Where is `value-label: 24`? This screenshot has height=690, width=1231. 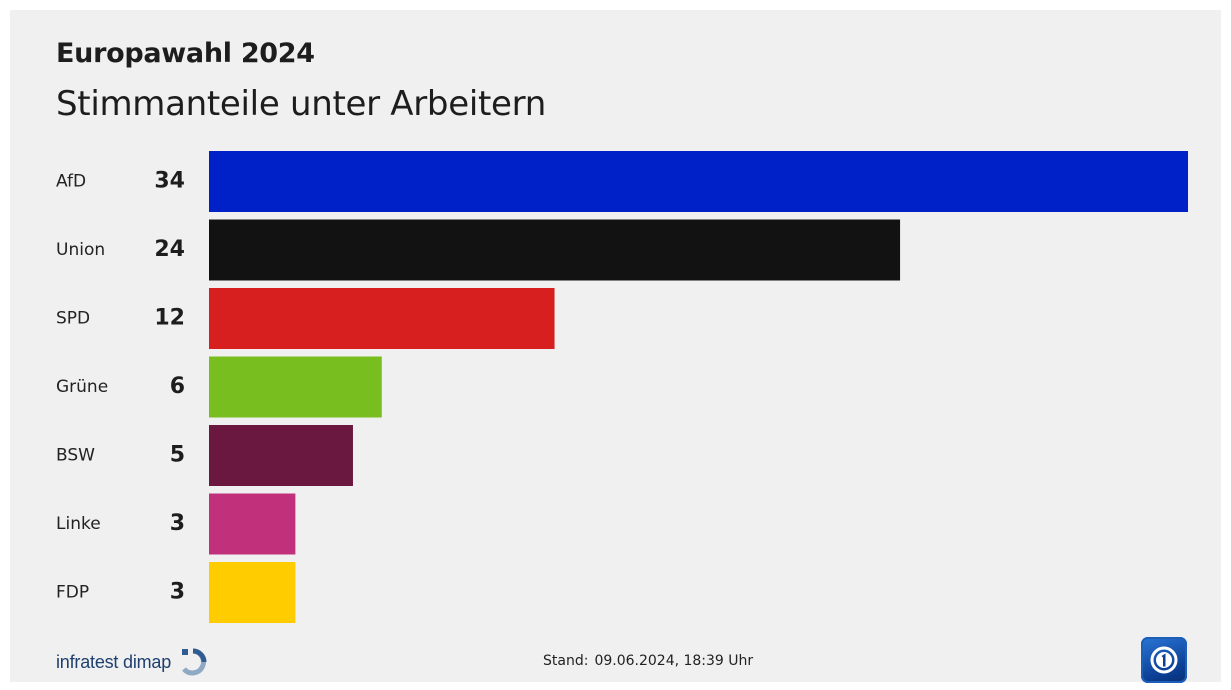 value-label: 24 is located at coordinates (169, 249).